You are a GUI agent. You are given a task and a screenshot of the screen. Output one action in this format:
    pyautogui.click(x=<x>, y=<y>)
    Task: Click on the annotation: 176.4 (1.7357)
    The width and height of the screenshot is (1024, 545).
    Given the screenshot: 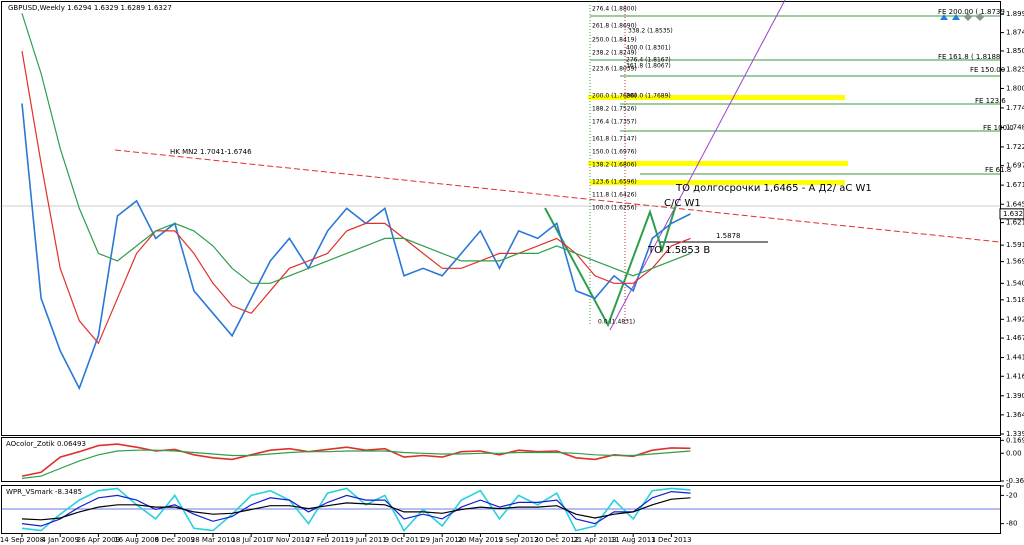 What is the action you would take?
    pyautogui.click(x=614, y=122)
    